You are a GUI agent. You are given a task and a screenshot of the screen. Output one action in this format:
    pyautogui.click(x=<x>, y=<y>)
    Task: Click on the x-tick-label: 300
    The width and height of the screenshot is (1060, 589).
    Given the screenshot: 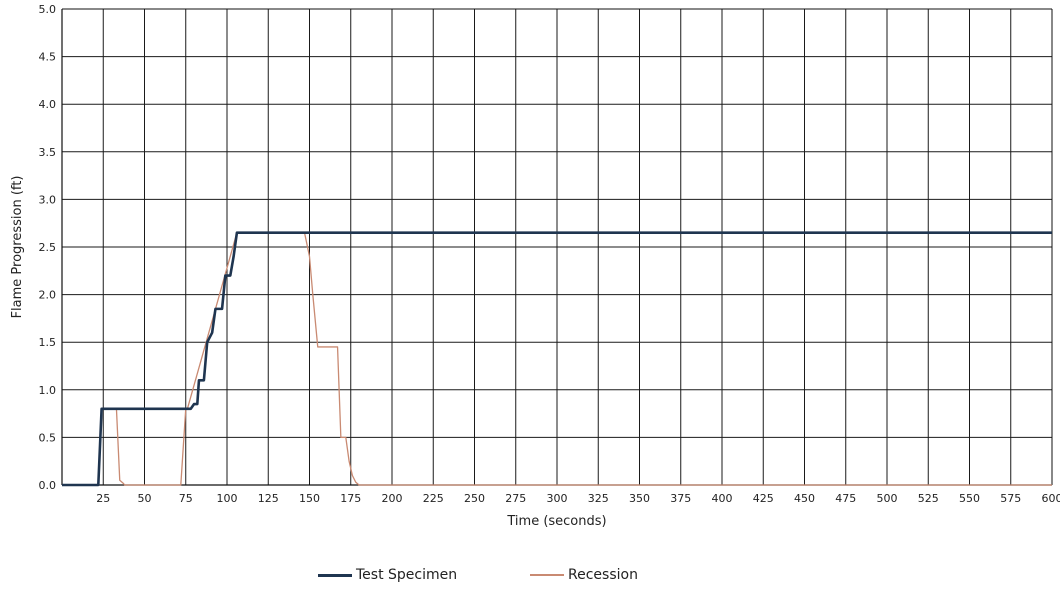 What is the action you would take?
    pyautogui.click(x=557, y=498)
    